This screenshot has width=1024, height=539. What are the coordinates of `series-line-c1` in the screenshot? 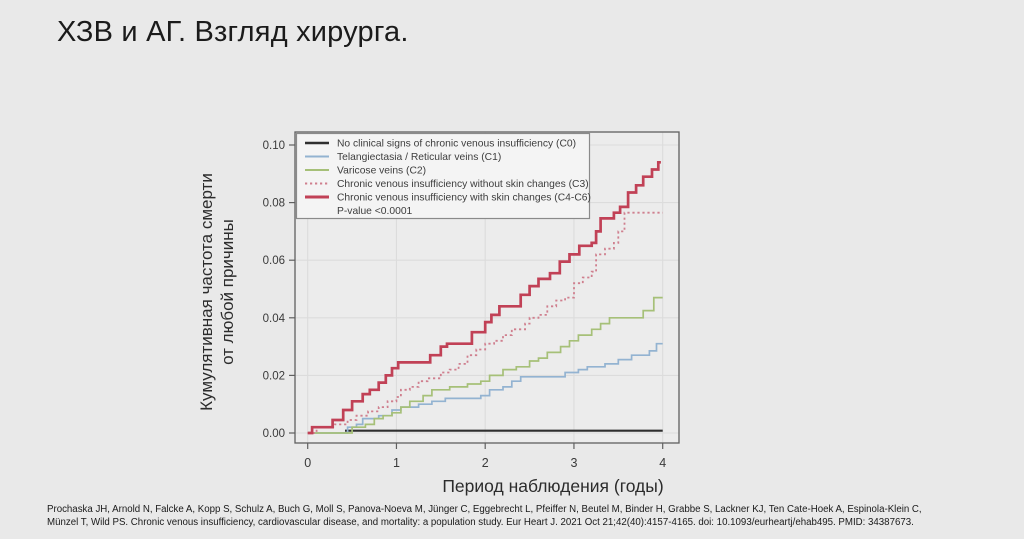 It's located at (485, 388).